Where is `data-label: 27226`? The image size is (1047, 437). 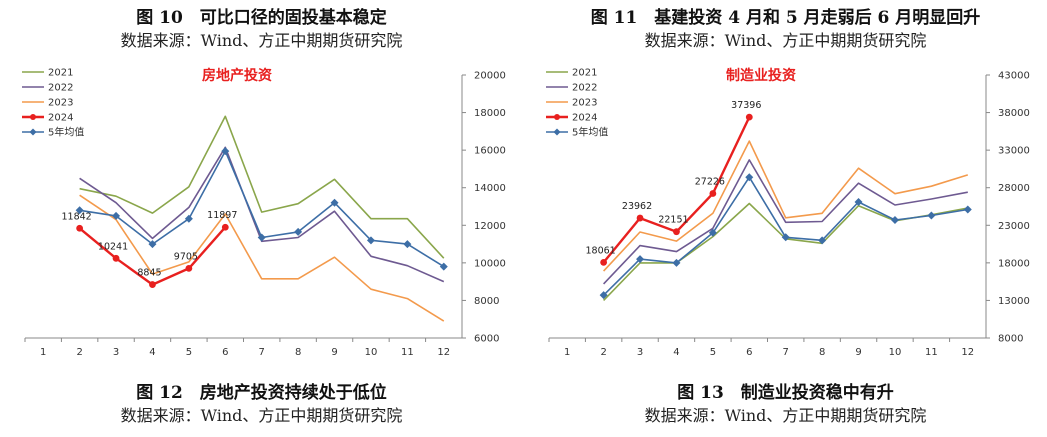 data-label: 27226 is located at coordinates (710, 182).